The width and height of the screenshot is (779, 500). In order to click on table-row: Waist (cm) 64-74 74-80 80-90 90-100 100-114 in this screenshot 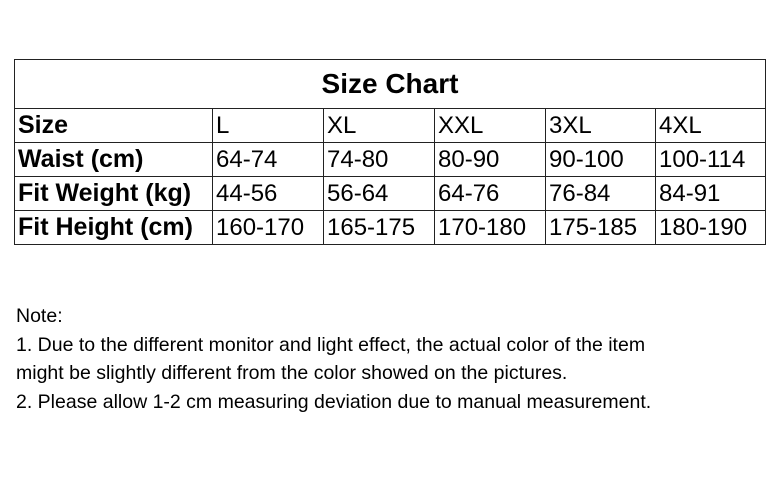, I will do `click(390, 159)`.